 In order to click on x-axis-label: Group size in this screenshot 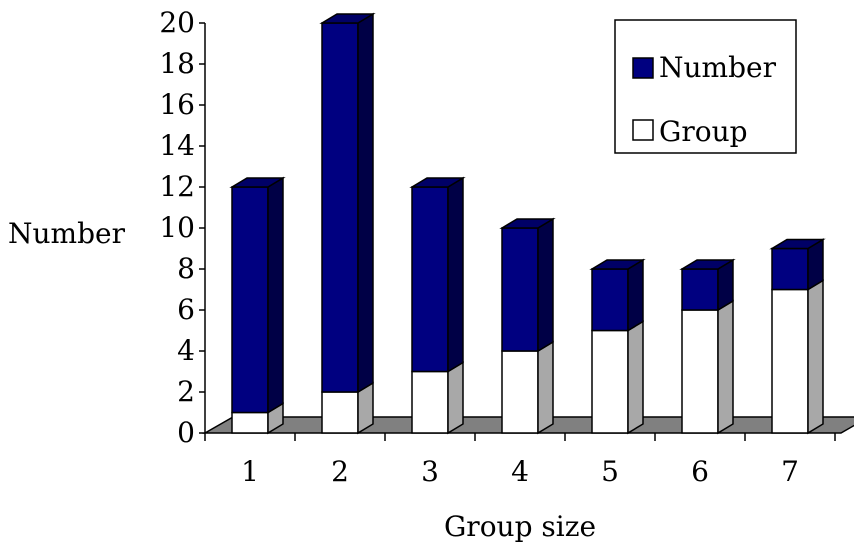, I will do `click(520, 526)`.